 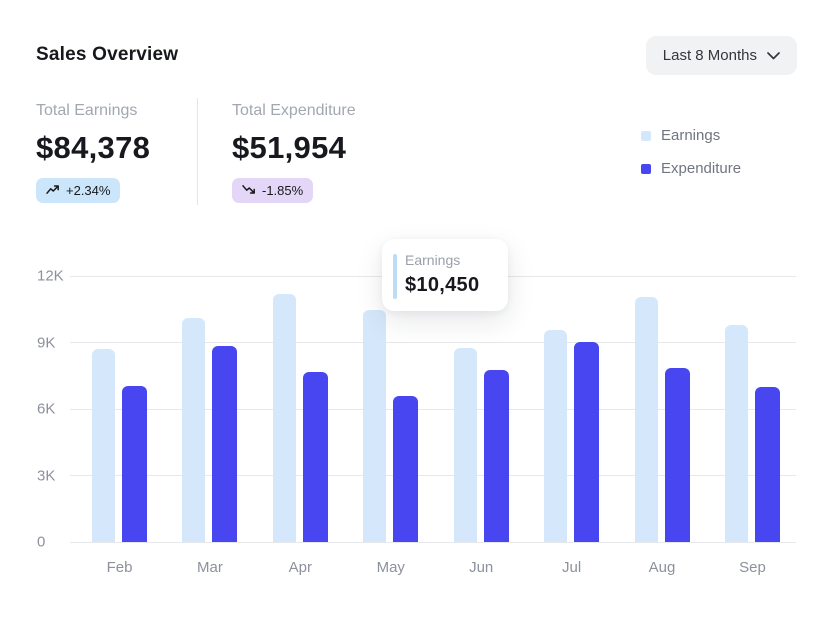 I want to click on page-title: Sales Overview, so click(x=107, y=54).